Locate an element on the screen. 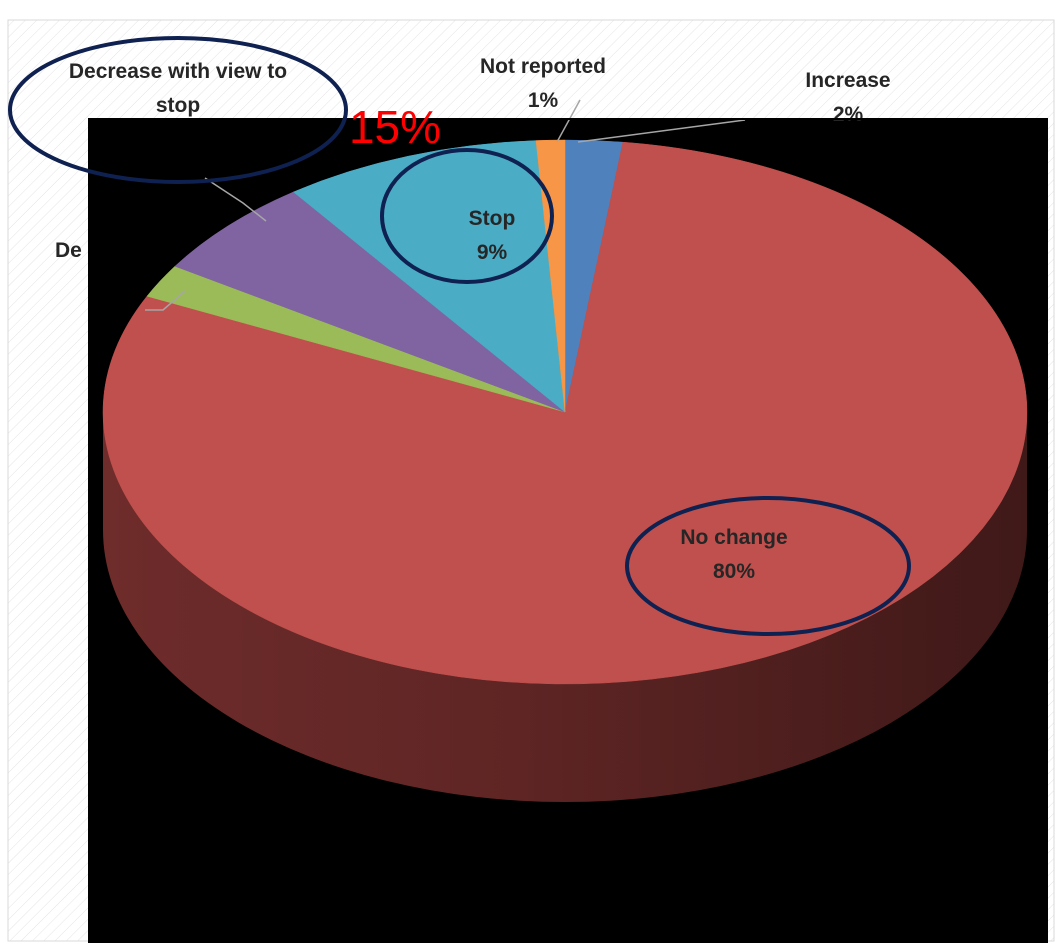 Image resolution: width=1056 pixels, height=943 pixels. slice-label-not-reported: Not reported is located at coordinates (543, 66).